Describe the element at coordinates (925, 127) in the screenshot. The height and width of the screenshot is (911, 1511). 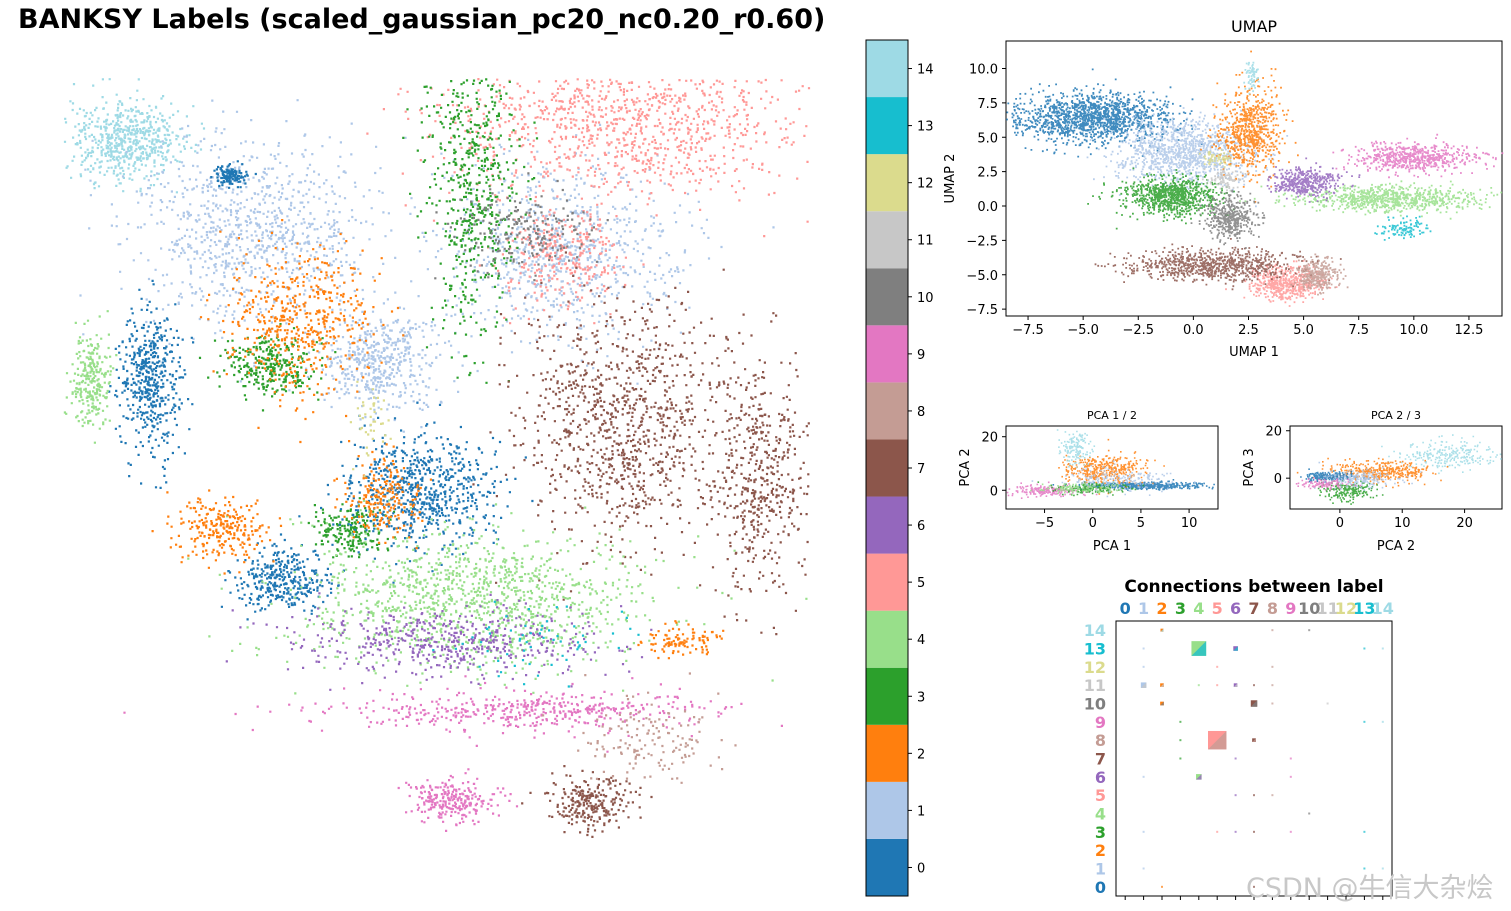
I see `colorbar-tick-label: 13` at that location.